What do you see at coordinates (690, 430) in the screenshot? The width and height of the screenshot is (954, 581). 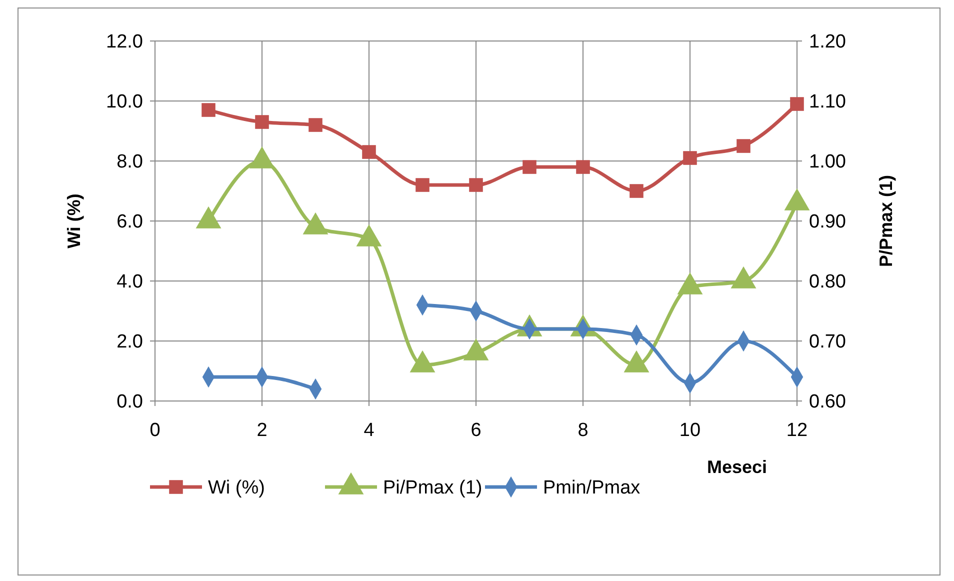 I see `x-tick-label: 10` at bounding box center [690, 430].